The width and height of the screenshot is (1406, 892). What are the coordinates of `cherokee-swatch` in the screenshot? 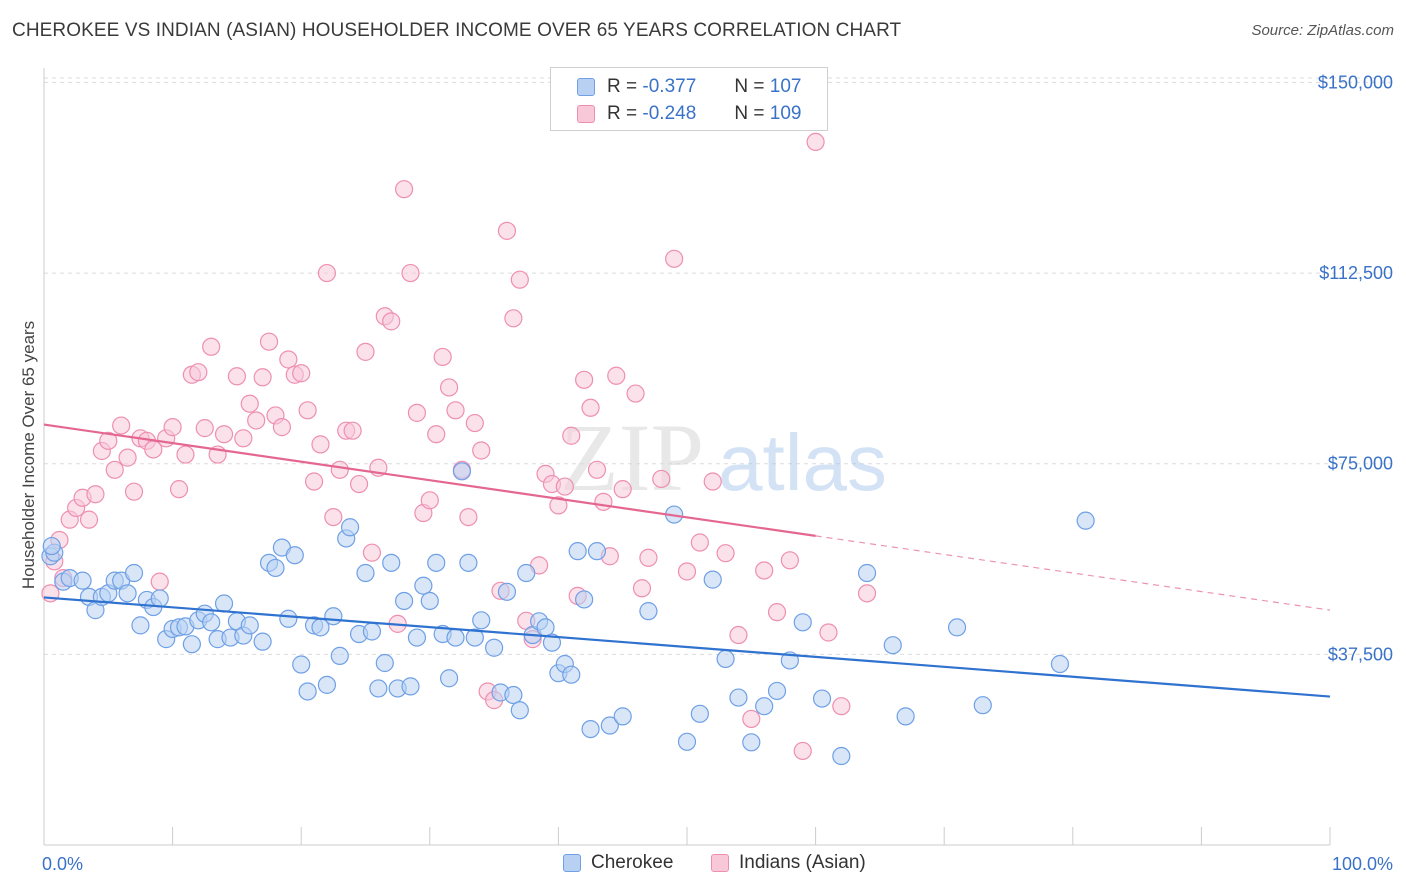 It's located at (586, 87).